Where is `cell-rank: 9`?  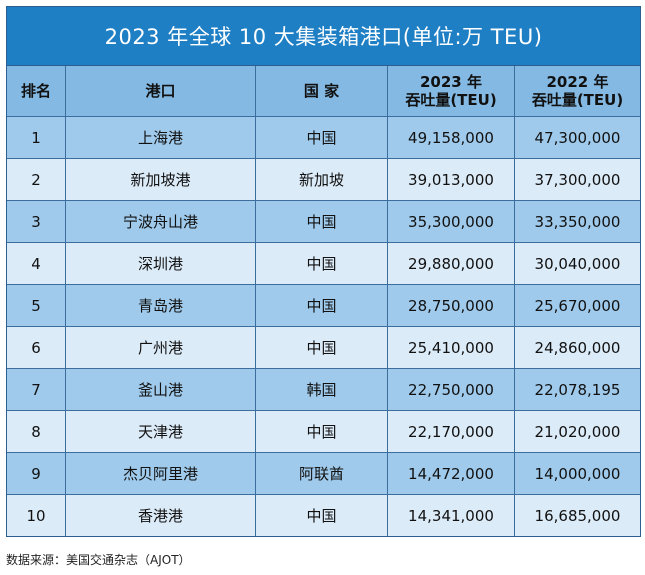 cell-rank: 9 is located at coordinates (36, 473).